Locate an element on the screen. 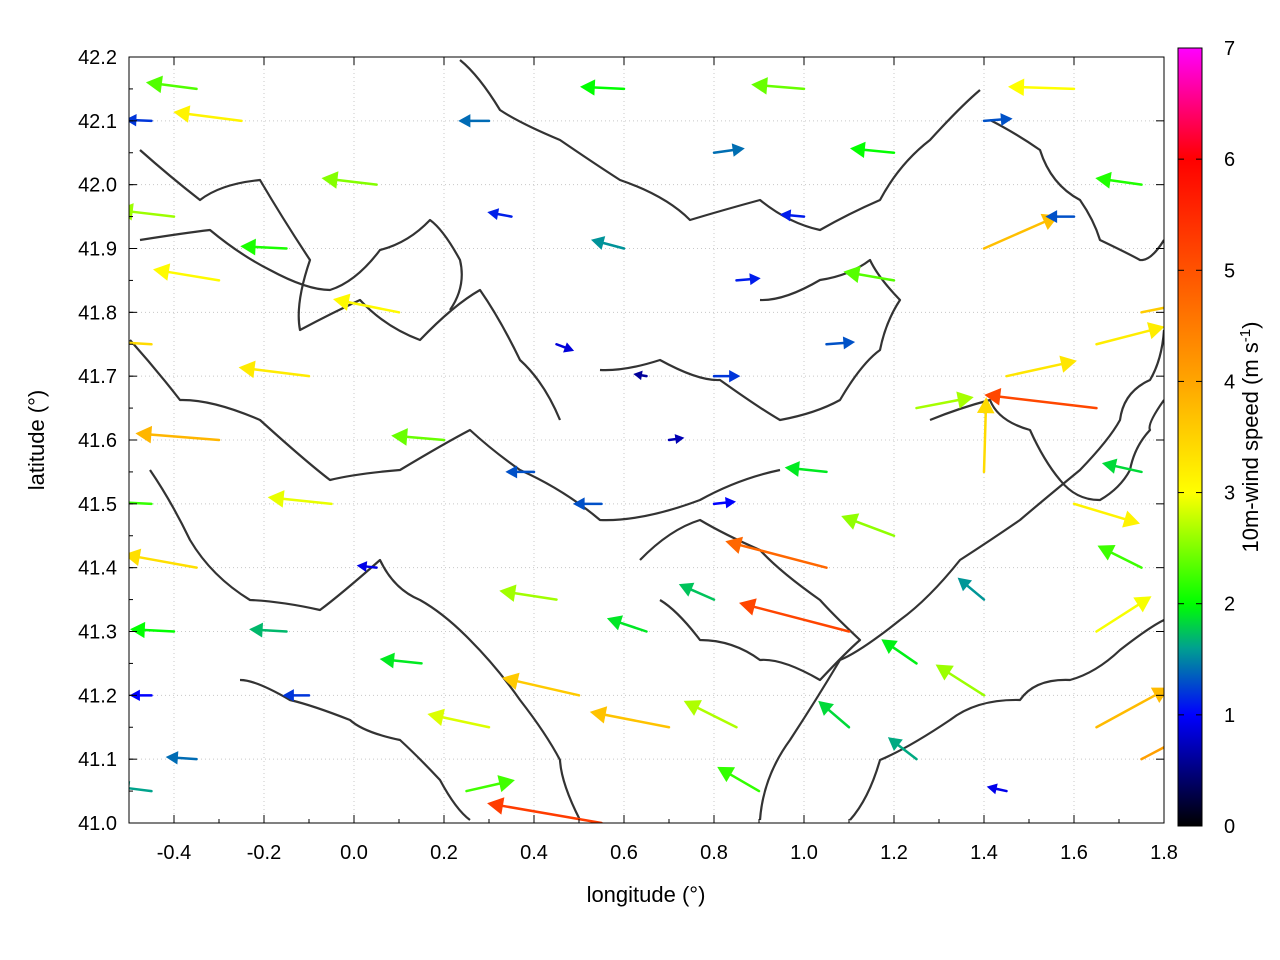  y-tick-label: 41.5 is located at coordinates (97, 505).